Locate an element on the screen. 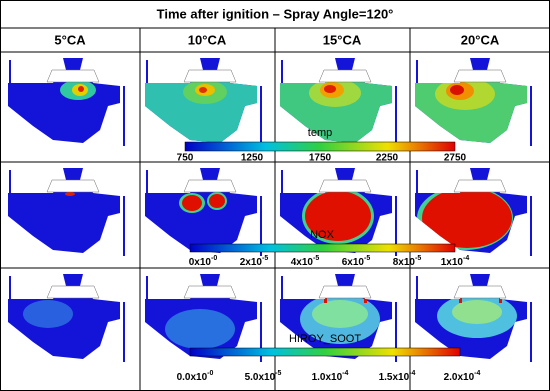 This screenshot has height=391, width=550. colorbar-tick: 1x10⁻⁴ is located at coordinates (455, 261).